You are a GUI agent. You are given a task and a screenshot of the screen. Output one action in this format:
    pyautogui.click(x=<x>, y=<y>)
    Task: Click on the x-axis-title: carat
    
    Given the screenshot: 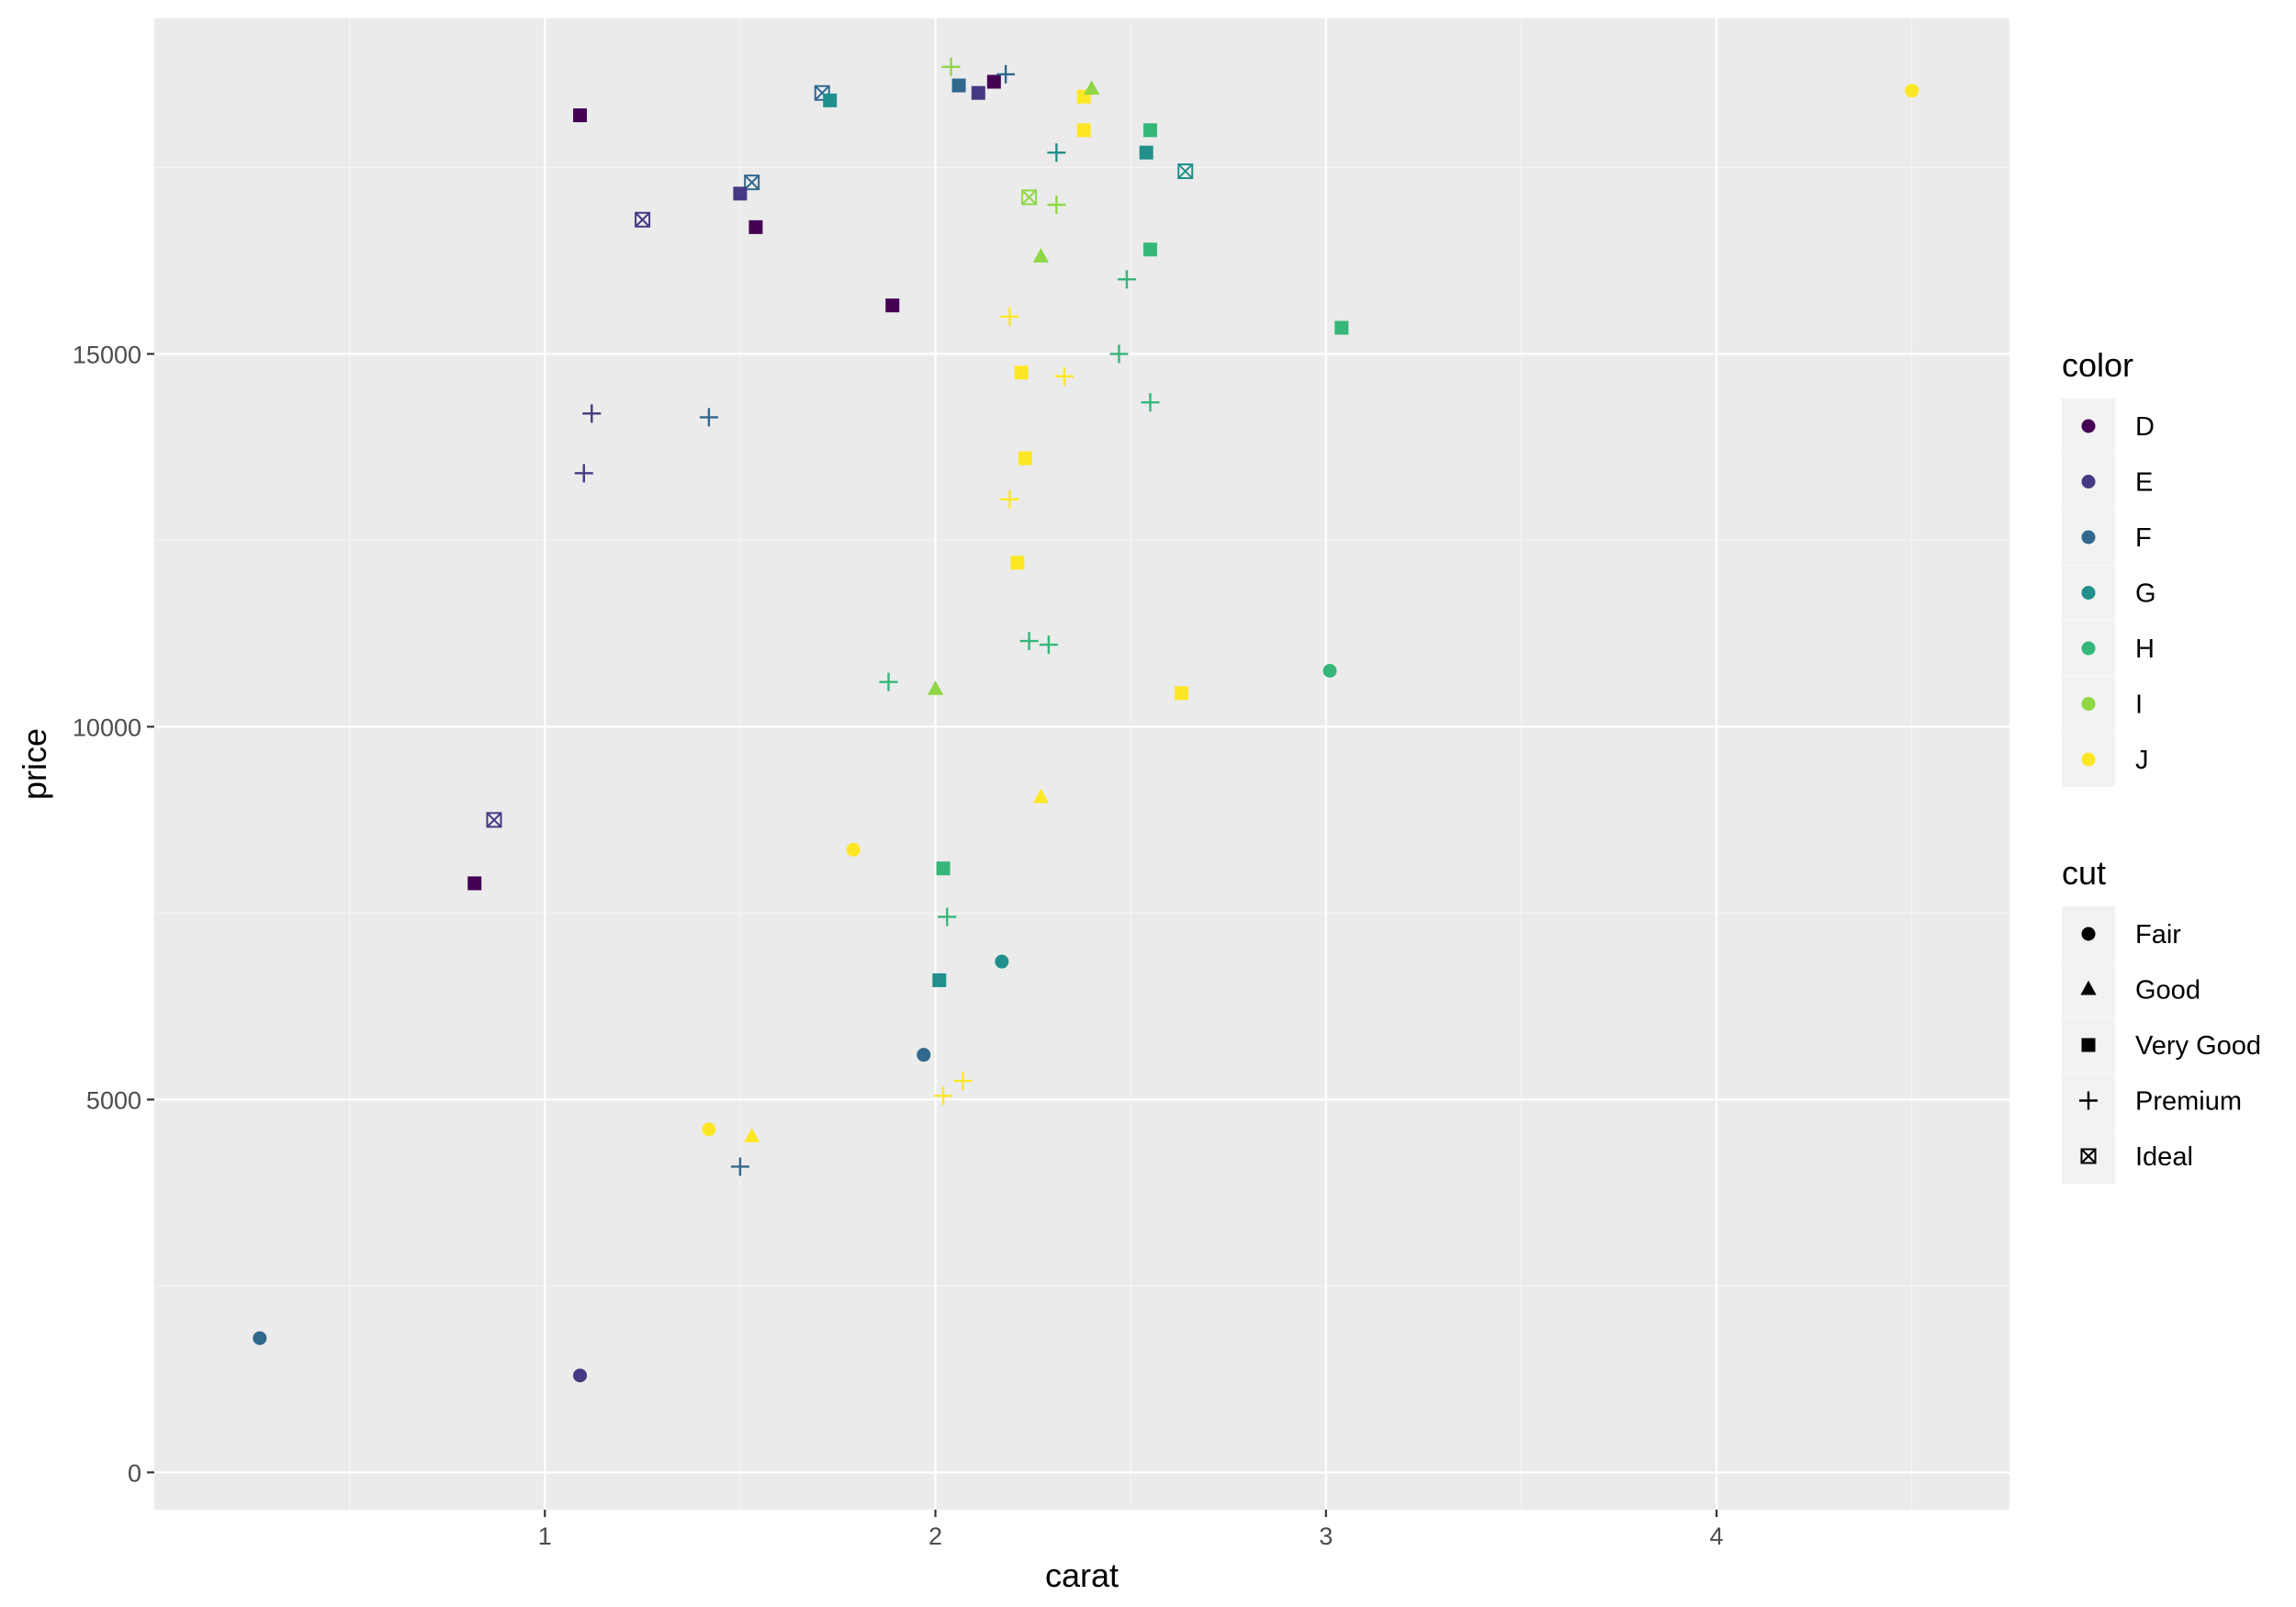 What is the action you would take?
    pyautogui.click(x=1082, y=1575)
    